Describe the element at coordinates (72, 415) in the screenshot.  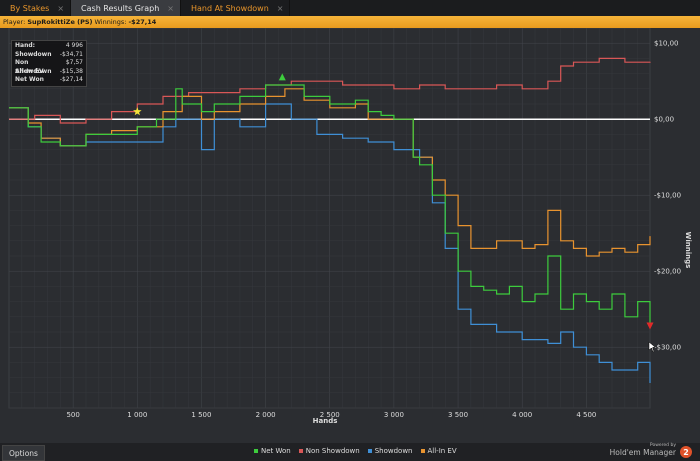
I see `x-tick-label: 500` at that location.